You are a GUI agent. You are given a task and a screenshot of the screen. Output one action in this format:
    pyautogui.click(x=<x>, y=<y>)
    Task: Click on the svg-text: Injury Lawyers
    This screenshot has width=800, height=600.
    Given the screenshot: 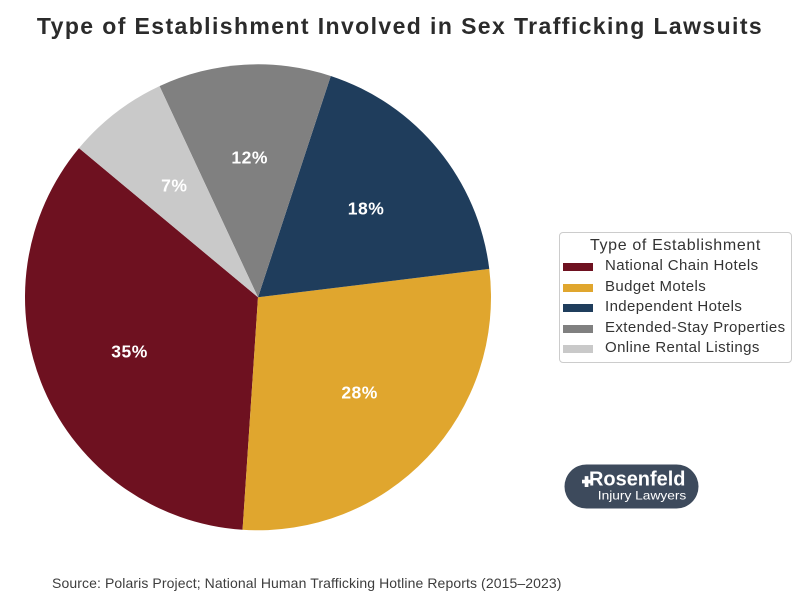 What is the action you would take?
    pyautogui.click(x=642, y=496)
    